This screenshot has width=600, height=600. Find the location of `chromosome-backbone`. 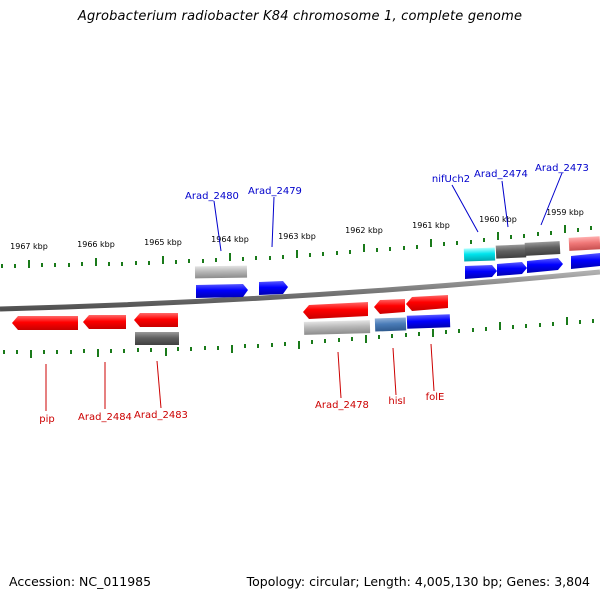

chromosome-backbone is located at coordinates (300, 290).